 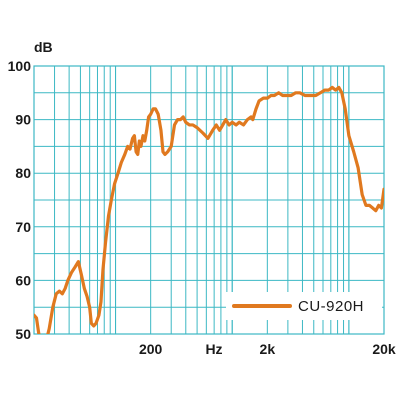 What do you see at coordinates (151, 349) in the screenshot?
I see `x-tick-label: 200` at bounding box center [151, 349].